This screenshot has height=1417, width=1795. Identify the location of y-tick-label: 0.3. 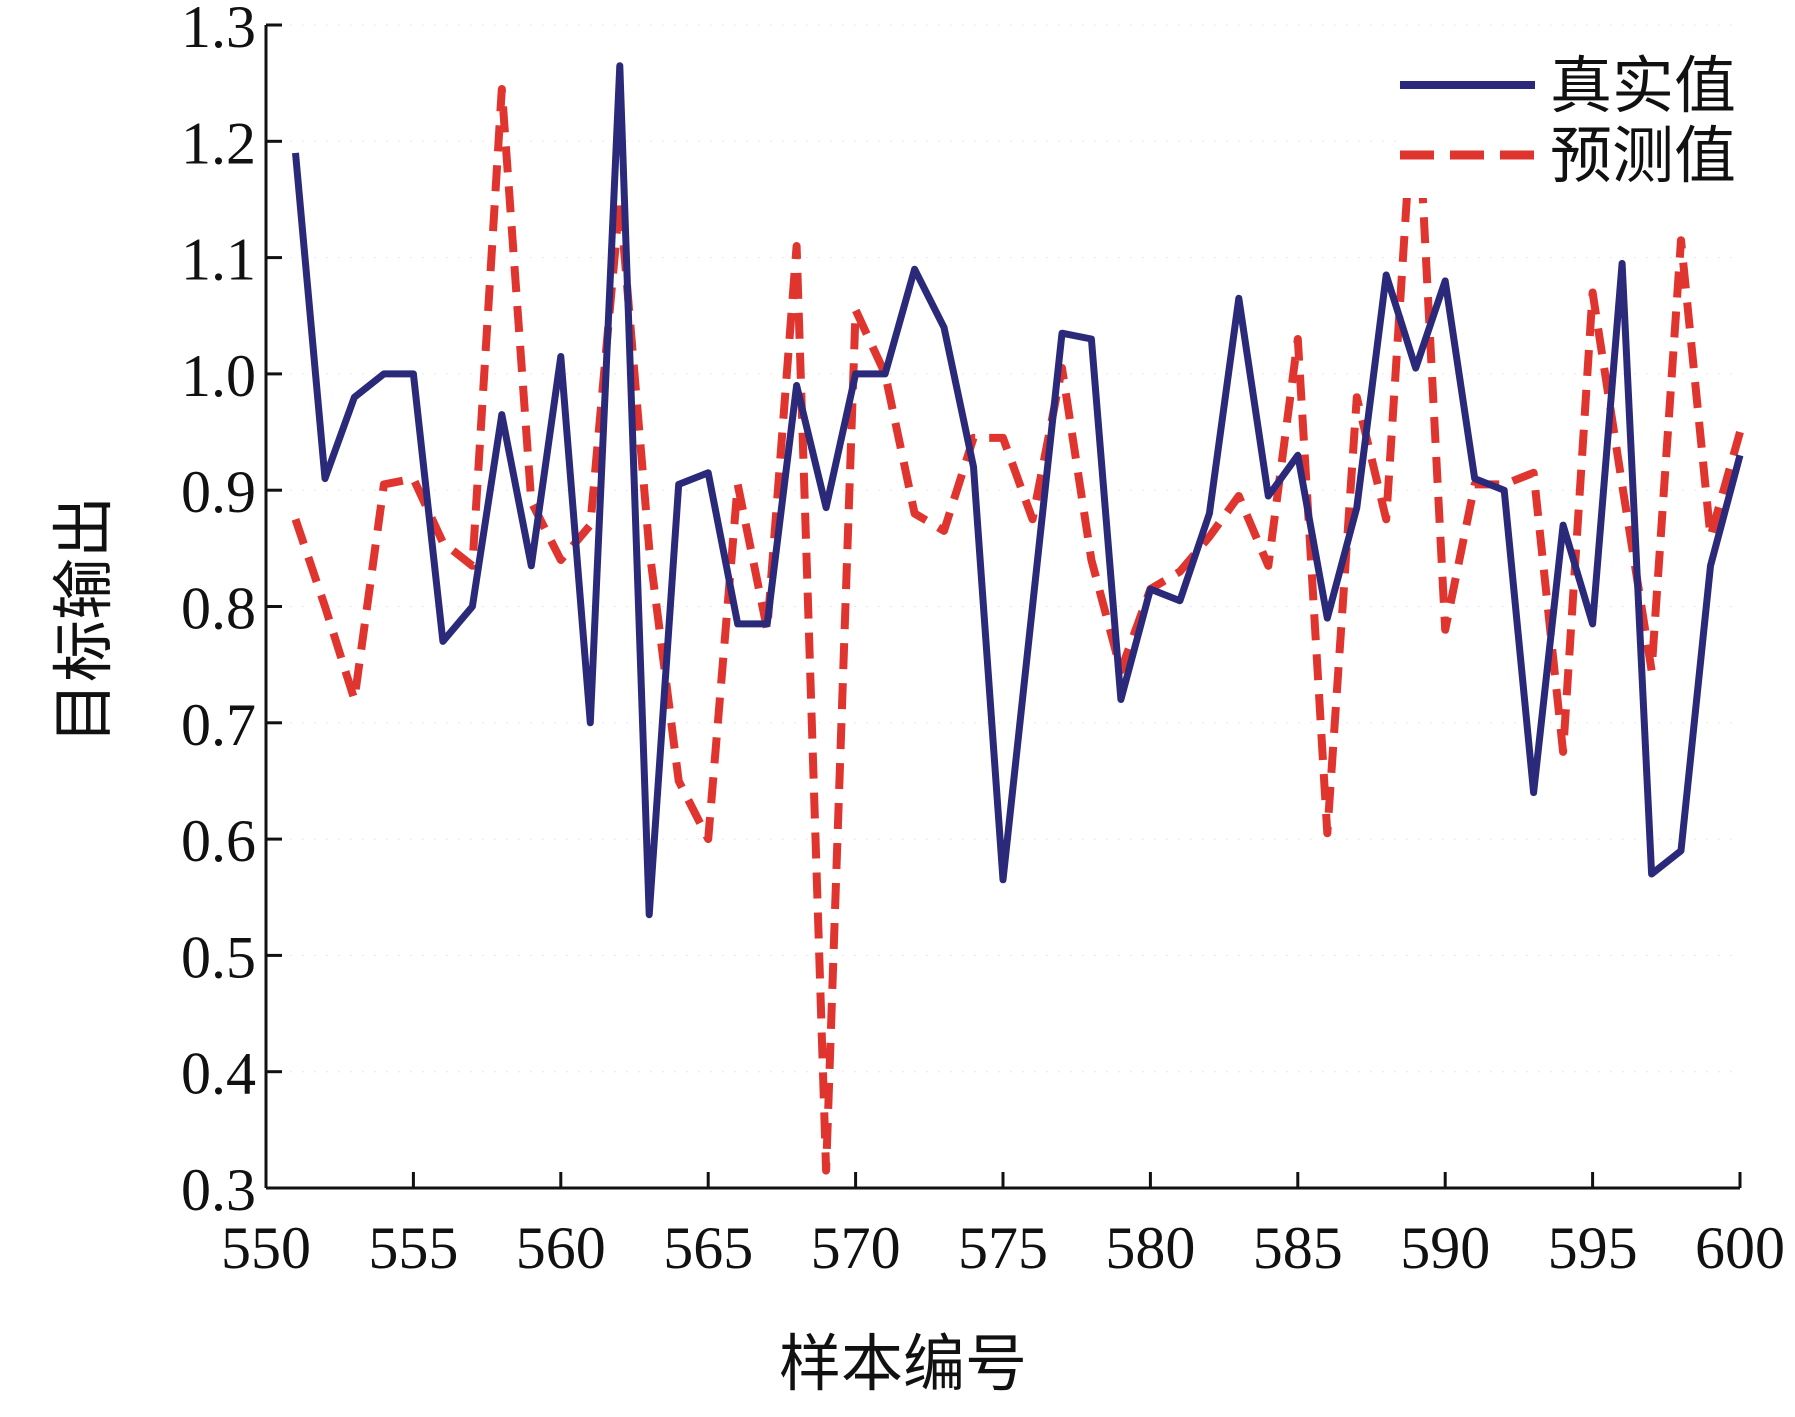
(218, 1190).